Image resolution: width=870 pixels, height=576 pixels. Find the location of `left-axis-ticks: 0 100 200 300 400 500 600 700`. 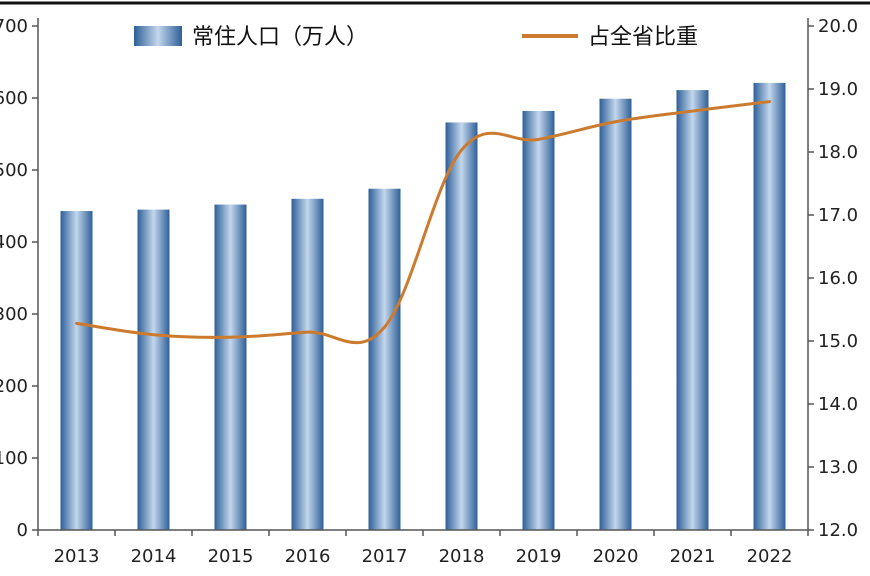

left-axis-ticks: 0 100 200 300 400 500 600 700 is located at coordinates (19, 278).